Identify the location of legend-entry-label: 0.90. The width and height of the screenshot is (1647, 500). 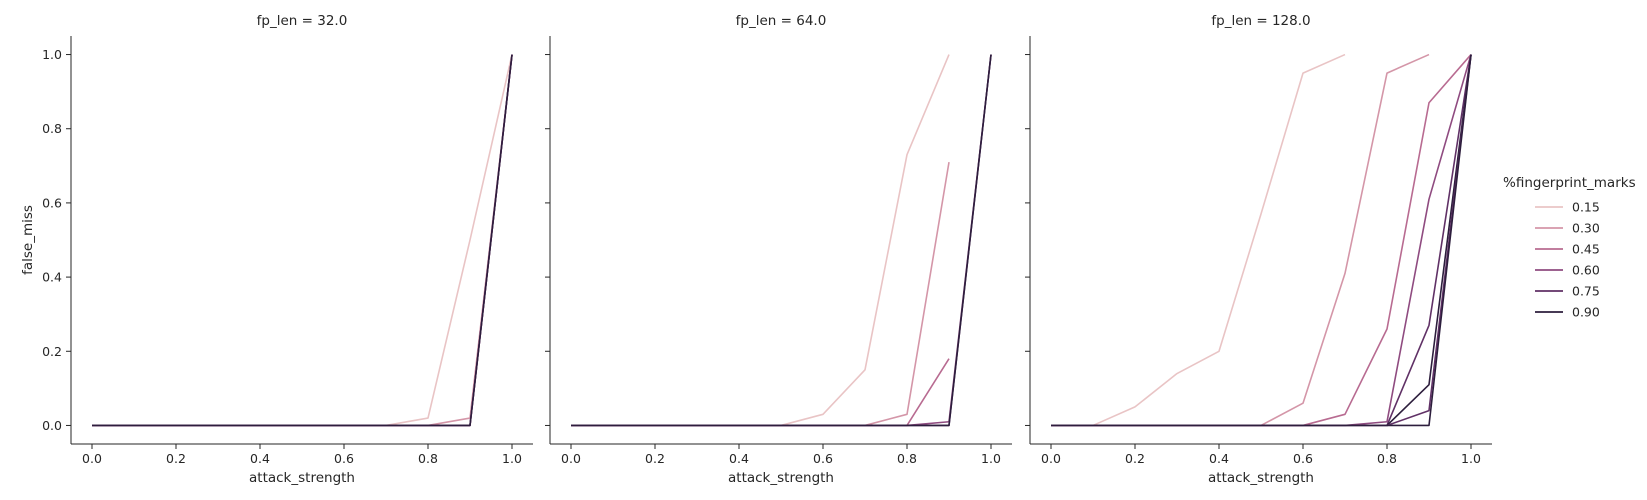
(1586, 312).